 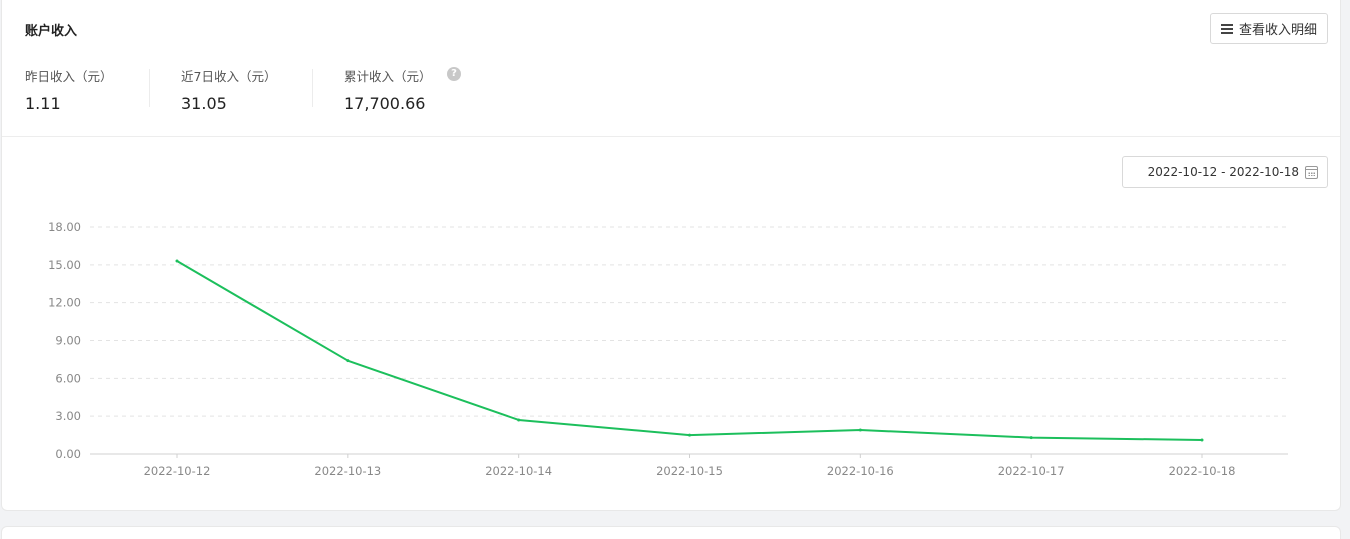 What do you see at coordinates (228, 89) in the screenshot?
I see `stat-last-7-days: 近7日收入（元） 31.05` at bounding box center [228, 89].